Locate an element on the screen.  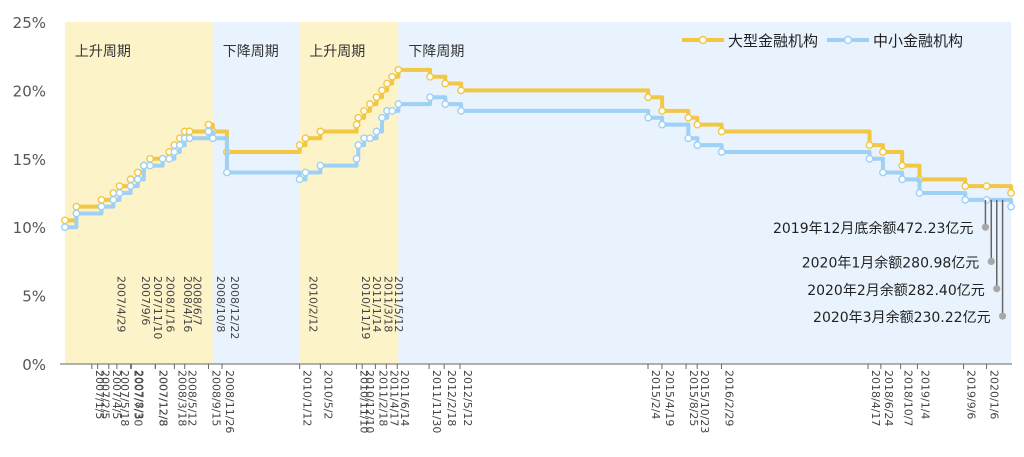
top-date-label: 2008/10/8 is located at coordinates (220, 304).